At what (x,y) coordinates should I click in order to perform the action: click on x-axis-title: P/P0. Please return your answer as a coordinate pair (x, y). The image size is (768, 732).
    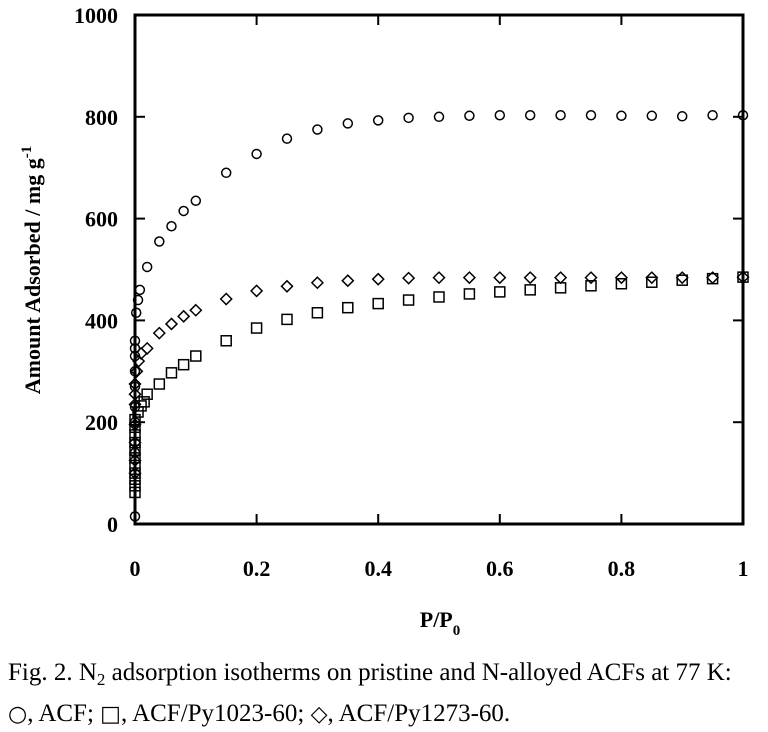
    Looking at the image, I should click on (440, 623).